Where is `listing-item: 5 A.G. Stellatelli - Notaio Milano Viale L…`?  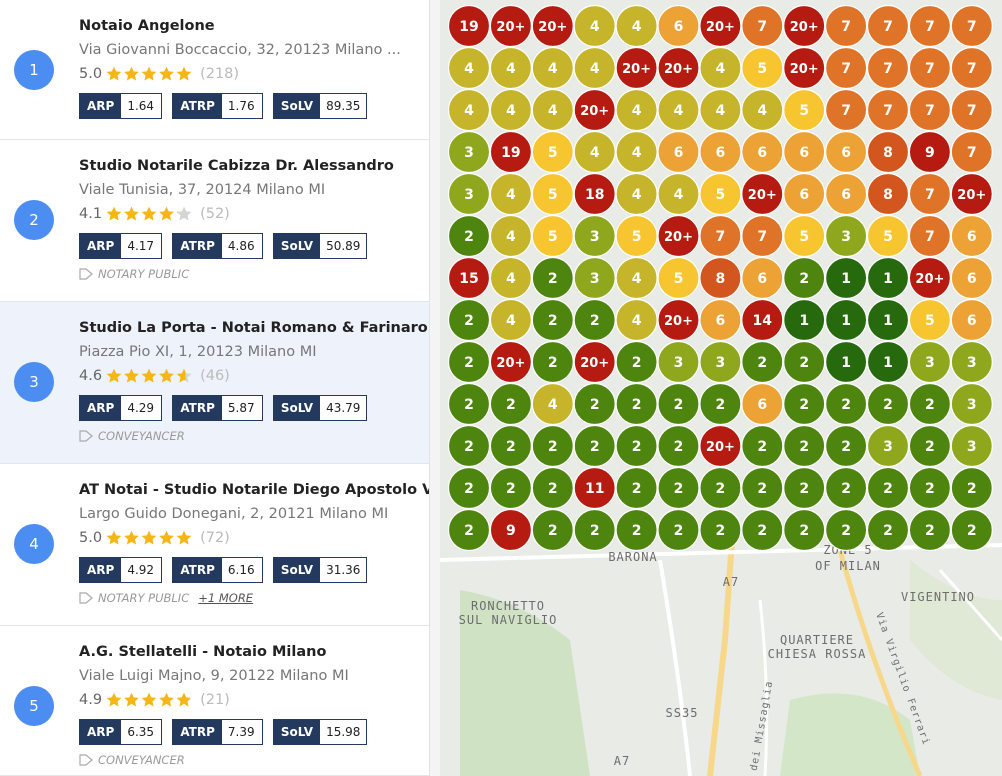 listing-item: 5 A.G. Stellatelli - Notaio Milano Viale L… is located at coordinates (214, 701).